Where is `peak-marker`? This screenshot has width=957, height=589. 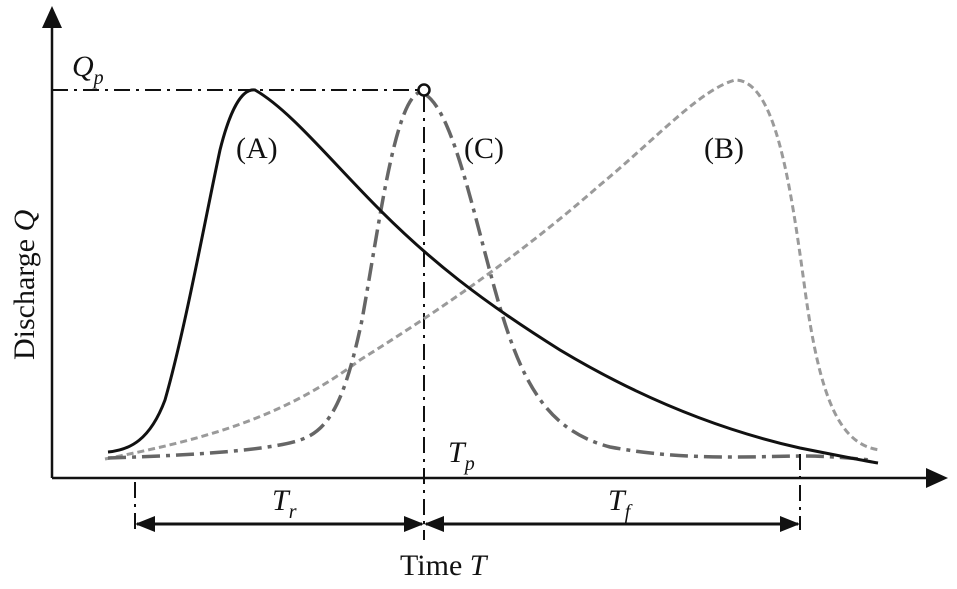 peak-marker is located at coordinates (424, 90).